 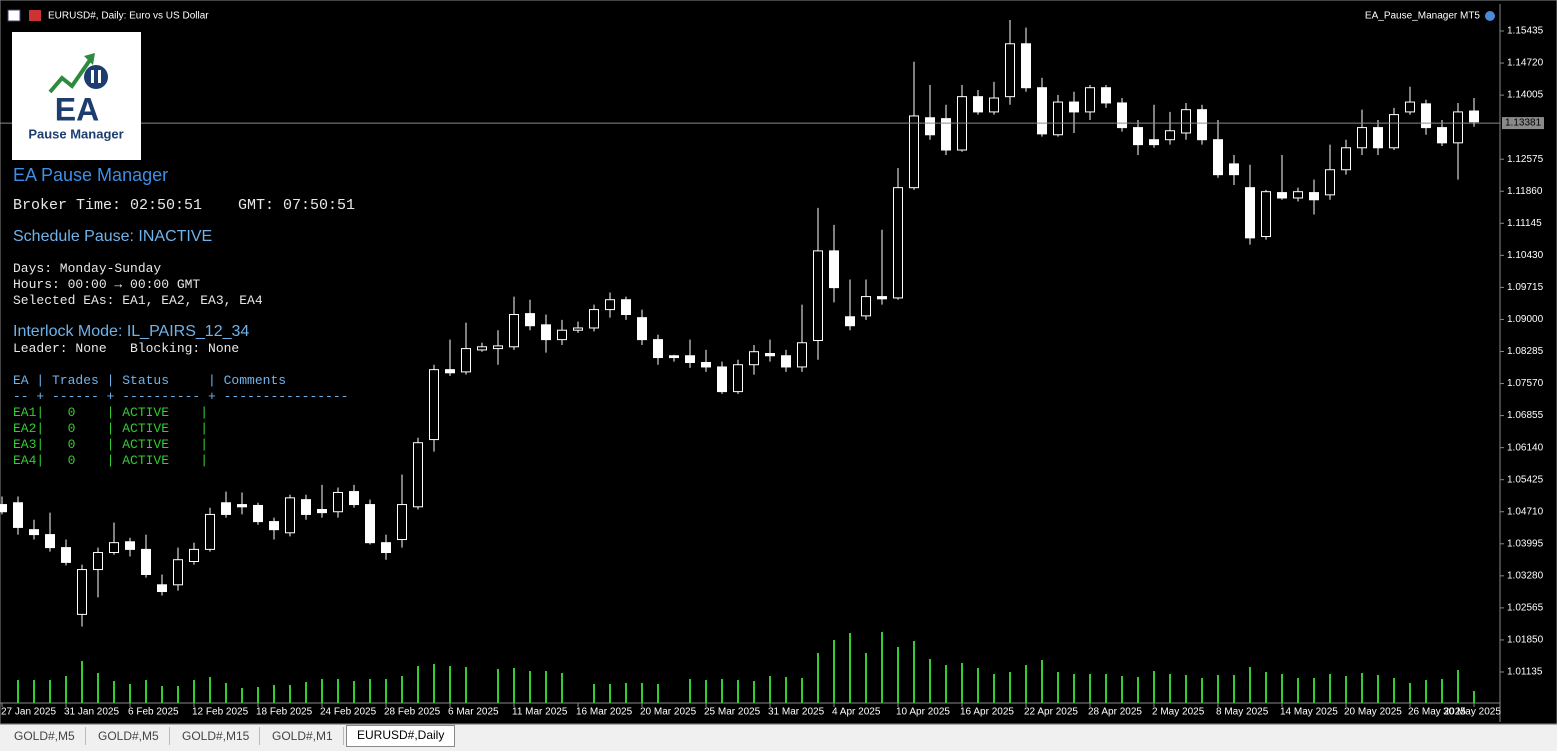 I want to click on x-tick-label: 25 Mar 2025, so click(x=732, y=712).